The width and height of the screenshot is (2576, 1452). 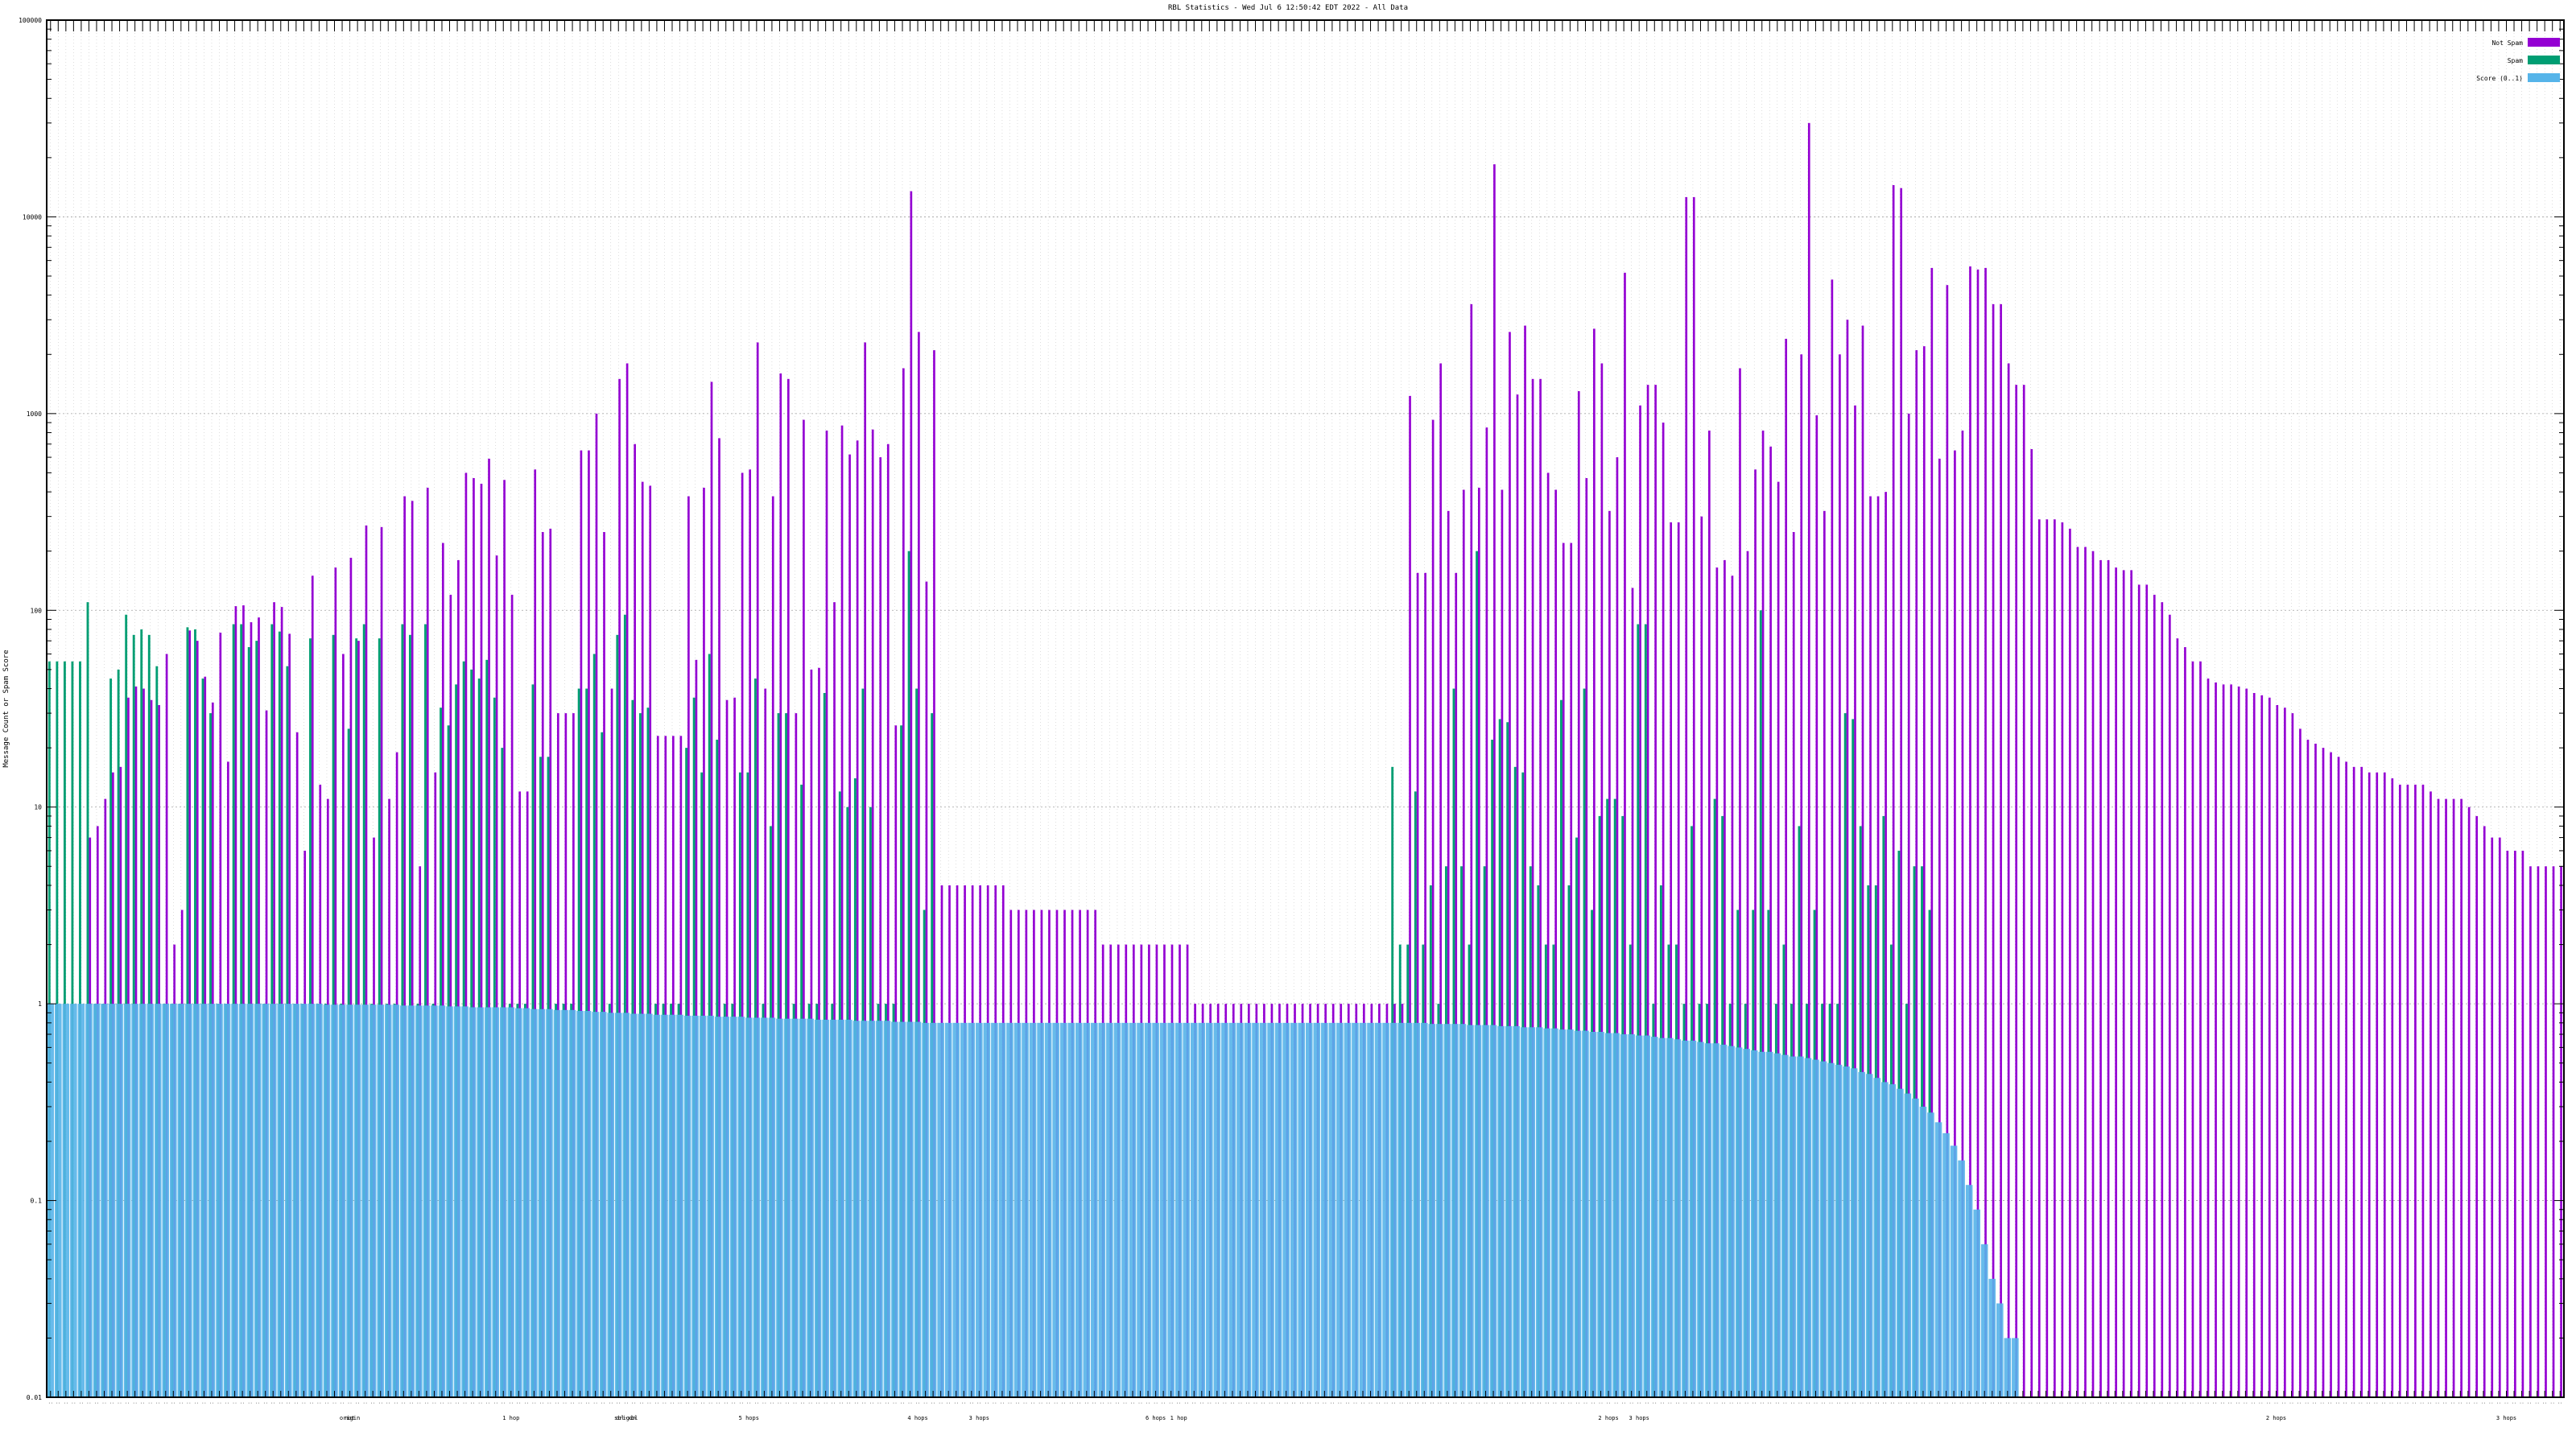 I want to click on legend-label: Score (0..1), so click(x=2499, y=78).